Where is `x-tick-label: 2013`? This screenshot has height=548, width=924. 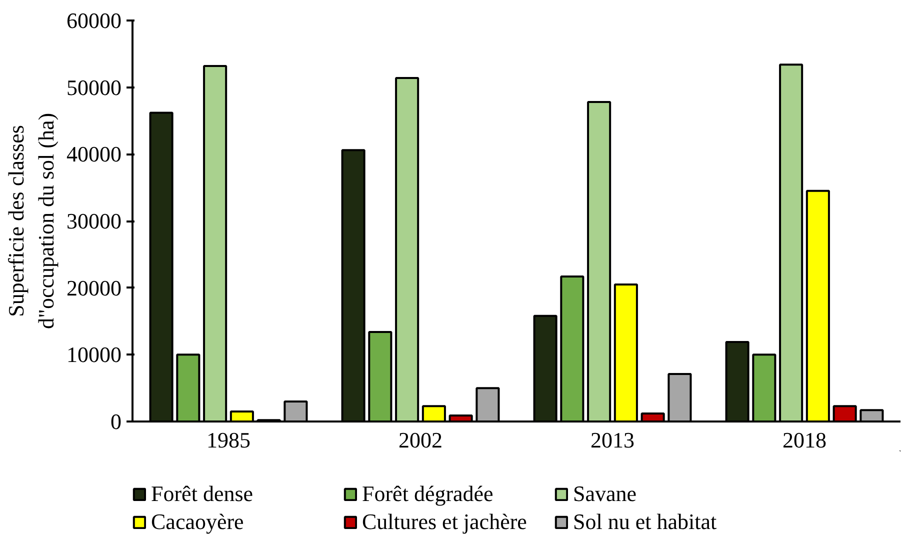 x-tick-label: 2013 is located at coordinates (612, 440).